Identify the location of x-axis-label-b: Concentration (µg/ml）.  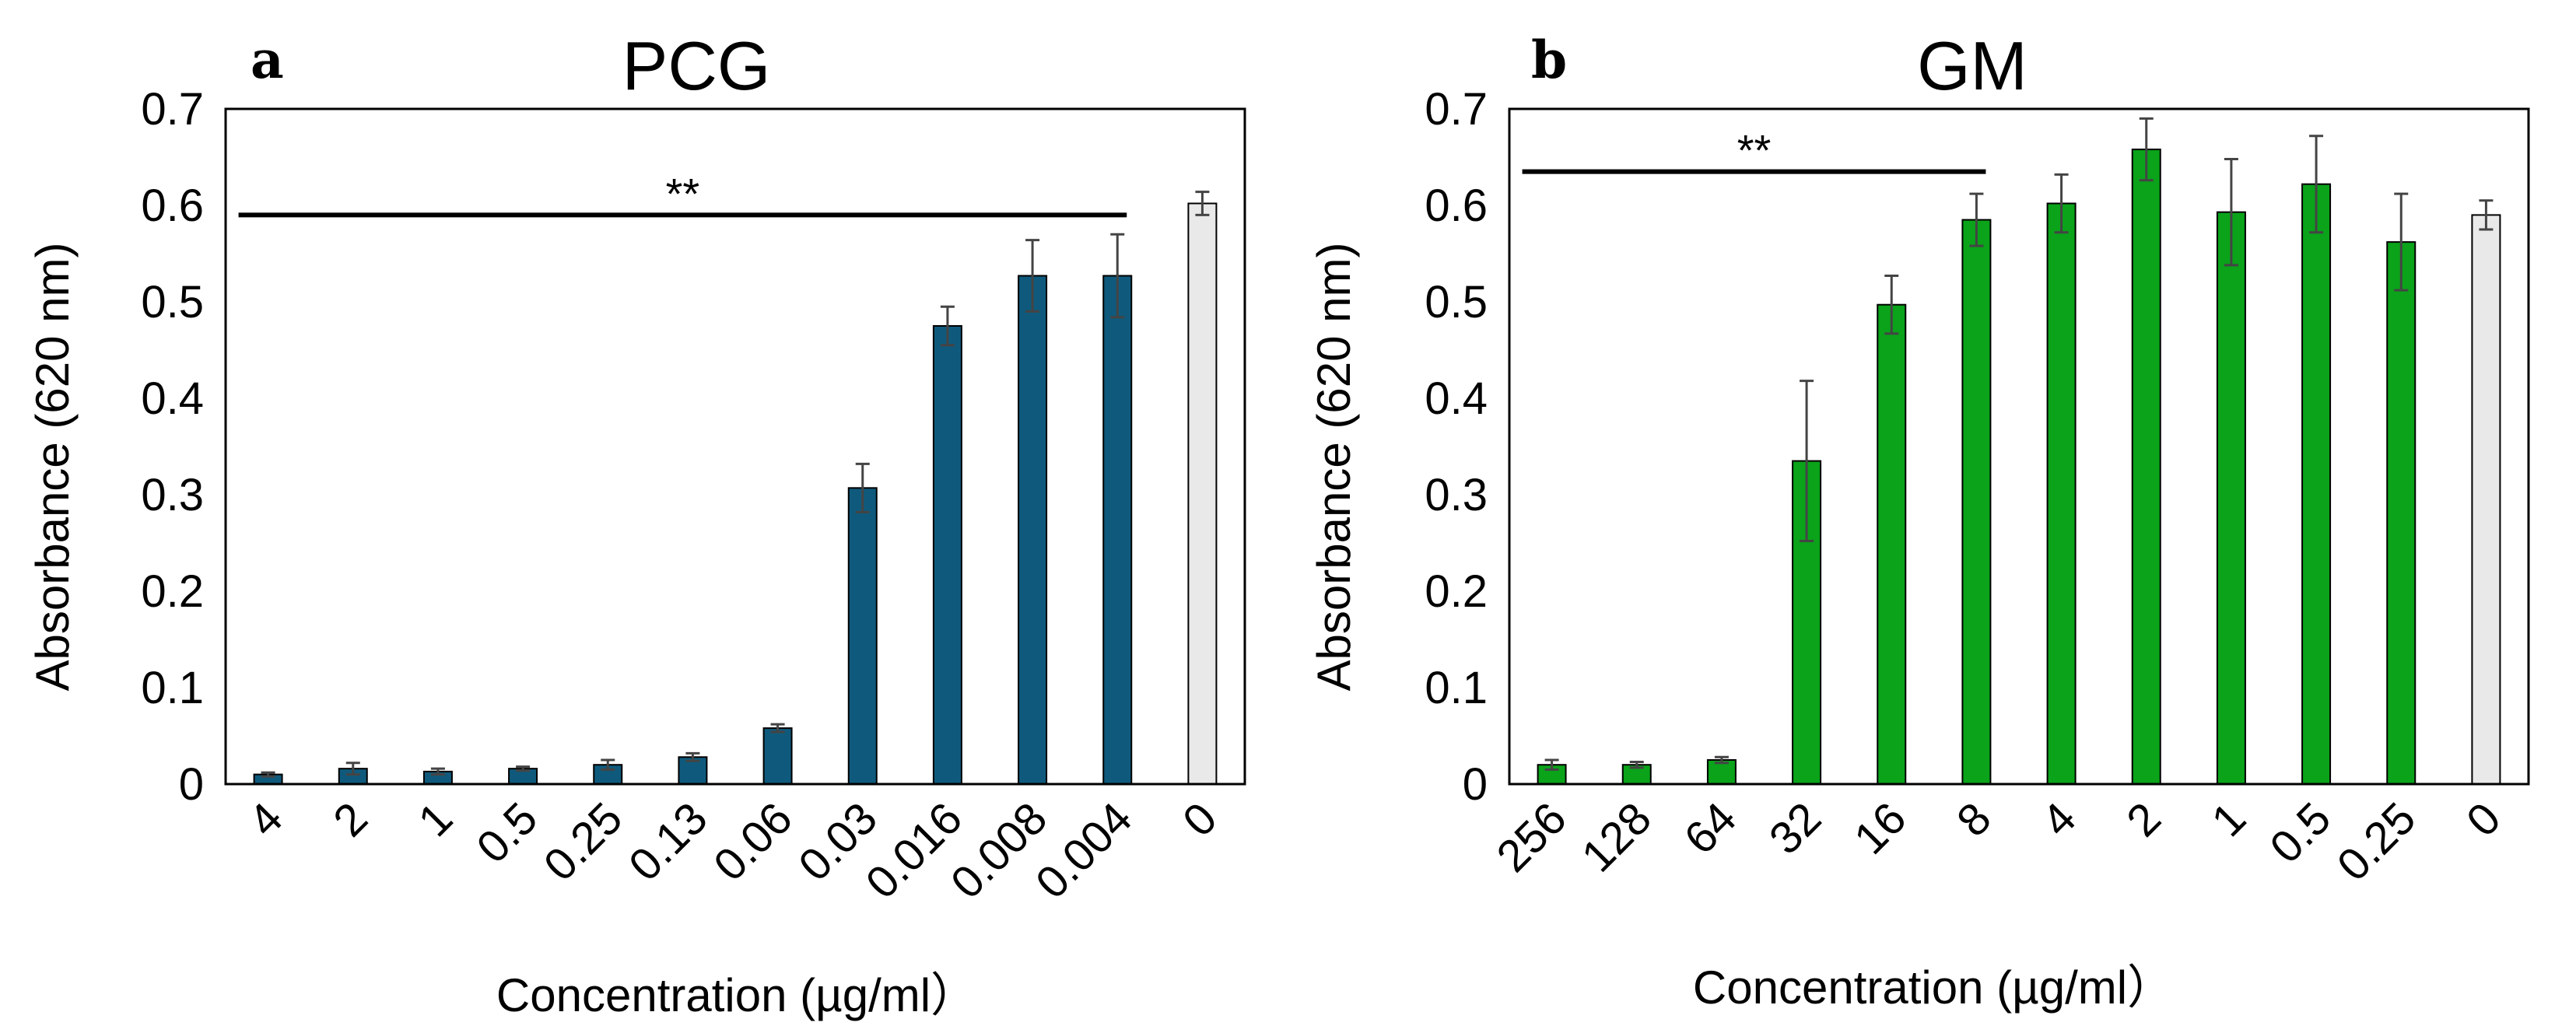
(1934, 987).